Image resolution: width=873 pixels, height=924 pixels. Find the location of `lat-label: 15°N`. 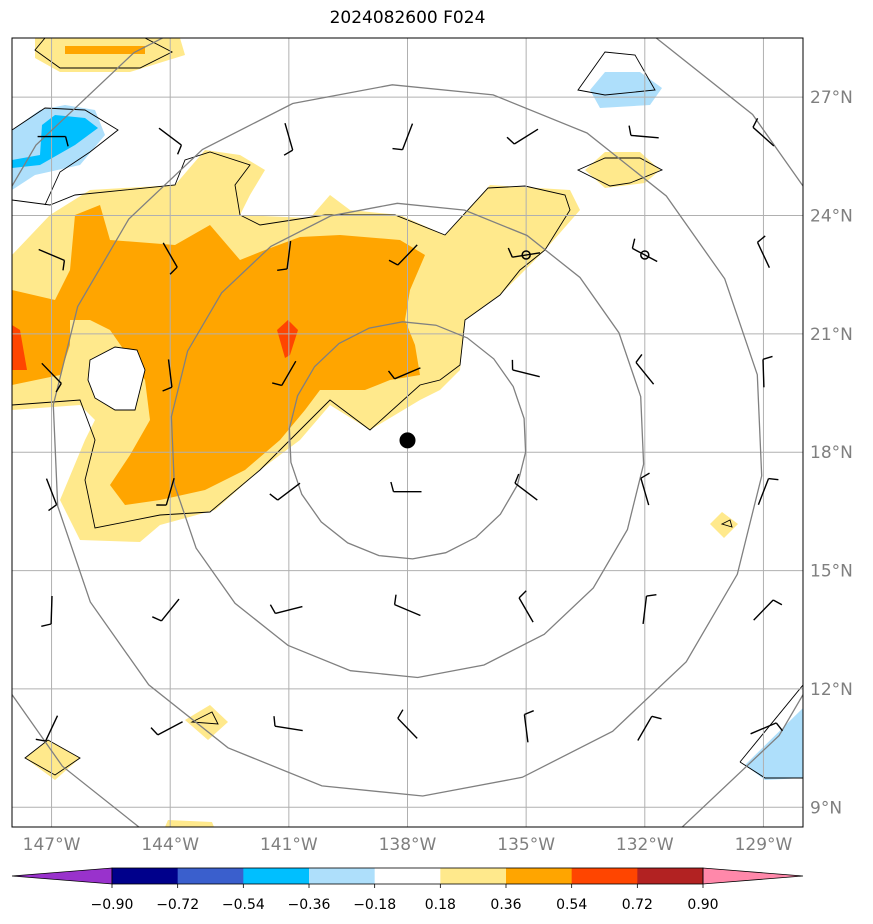

lat-label: 15°N is located at coordinates (831, 572).